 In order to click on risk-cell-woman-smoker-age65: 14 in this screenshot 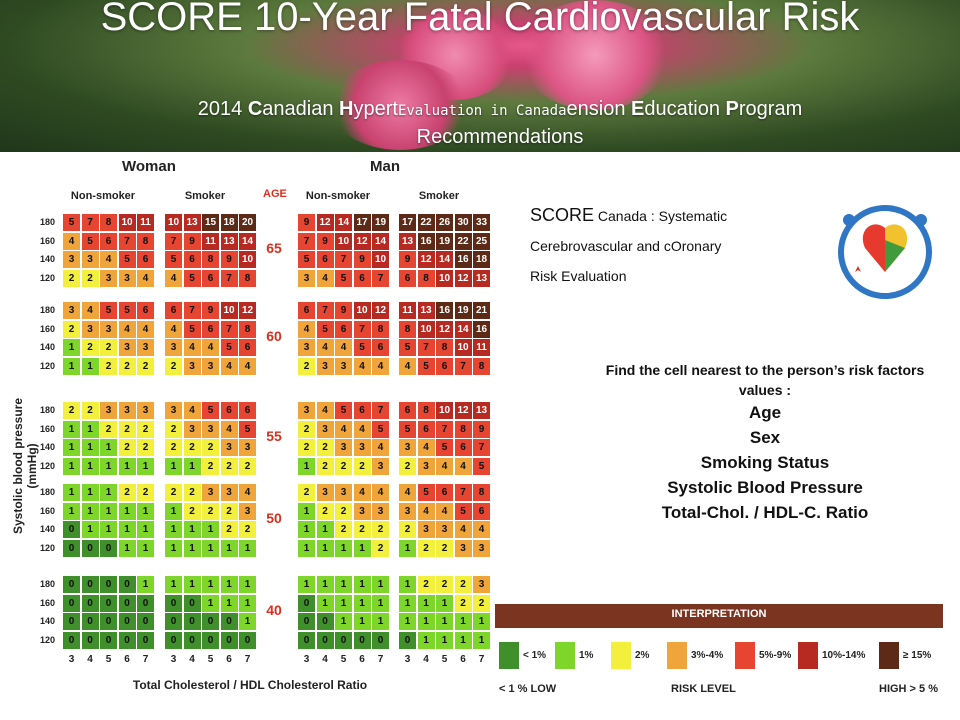, I will do `click(247, 241)`.